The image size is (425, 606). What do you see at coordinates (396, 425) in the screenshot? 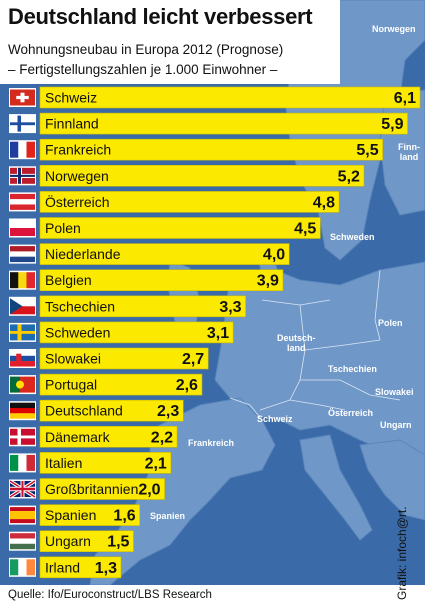
I see `map-label-ungarn: Ungarn` at bounding box center [396, 425].